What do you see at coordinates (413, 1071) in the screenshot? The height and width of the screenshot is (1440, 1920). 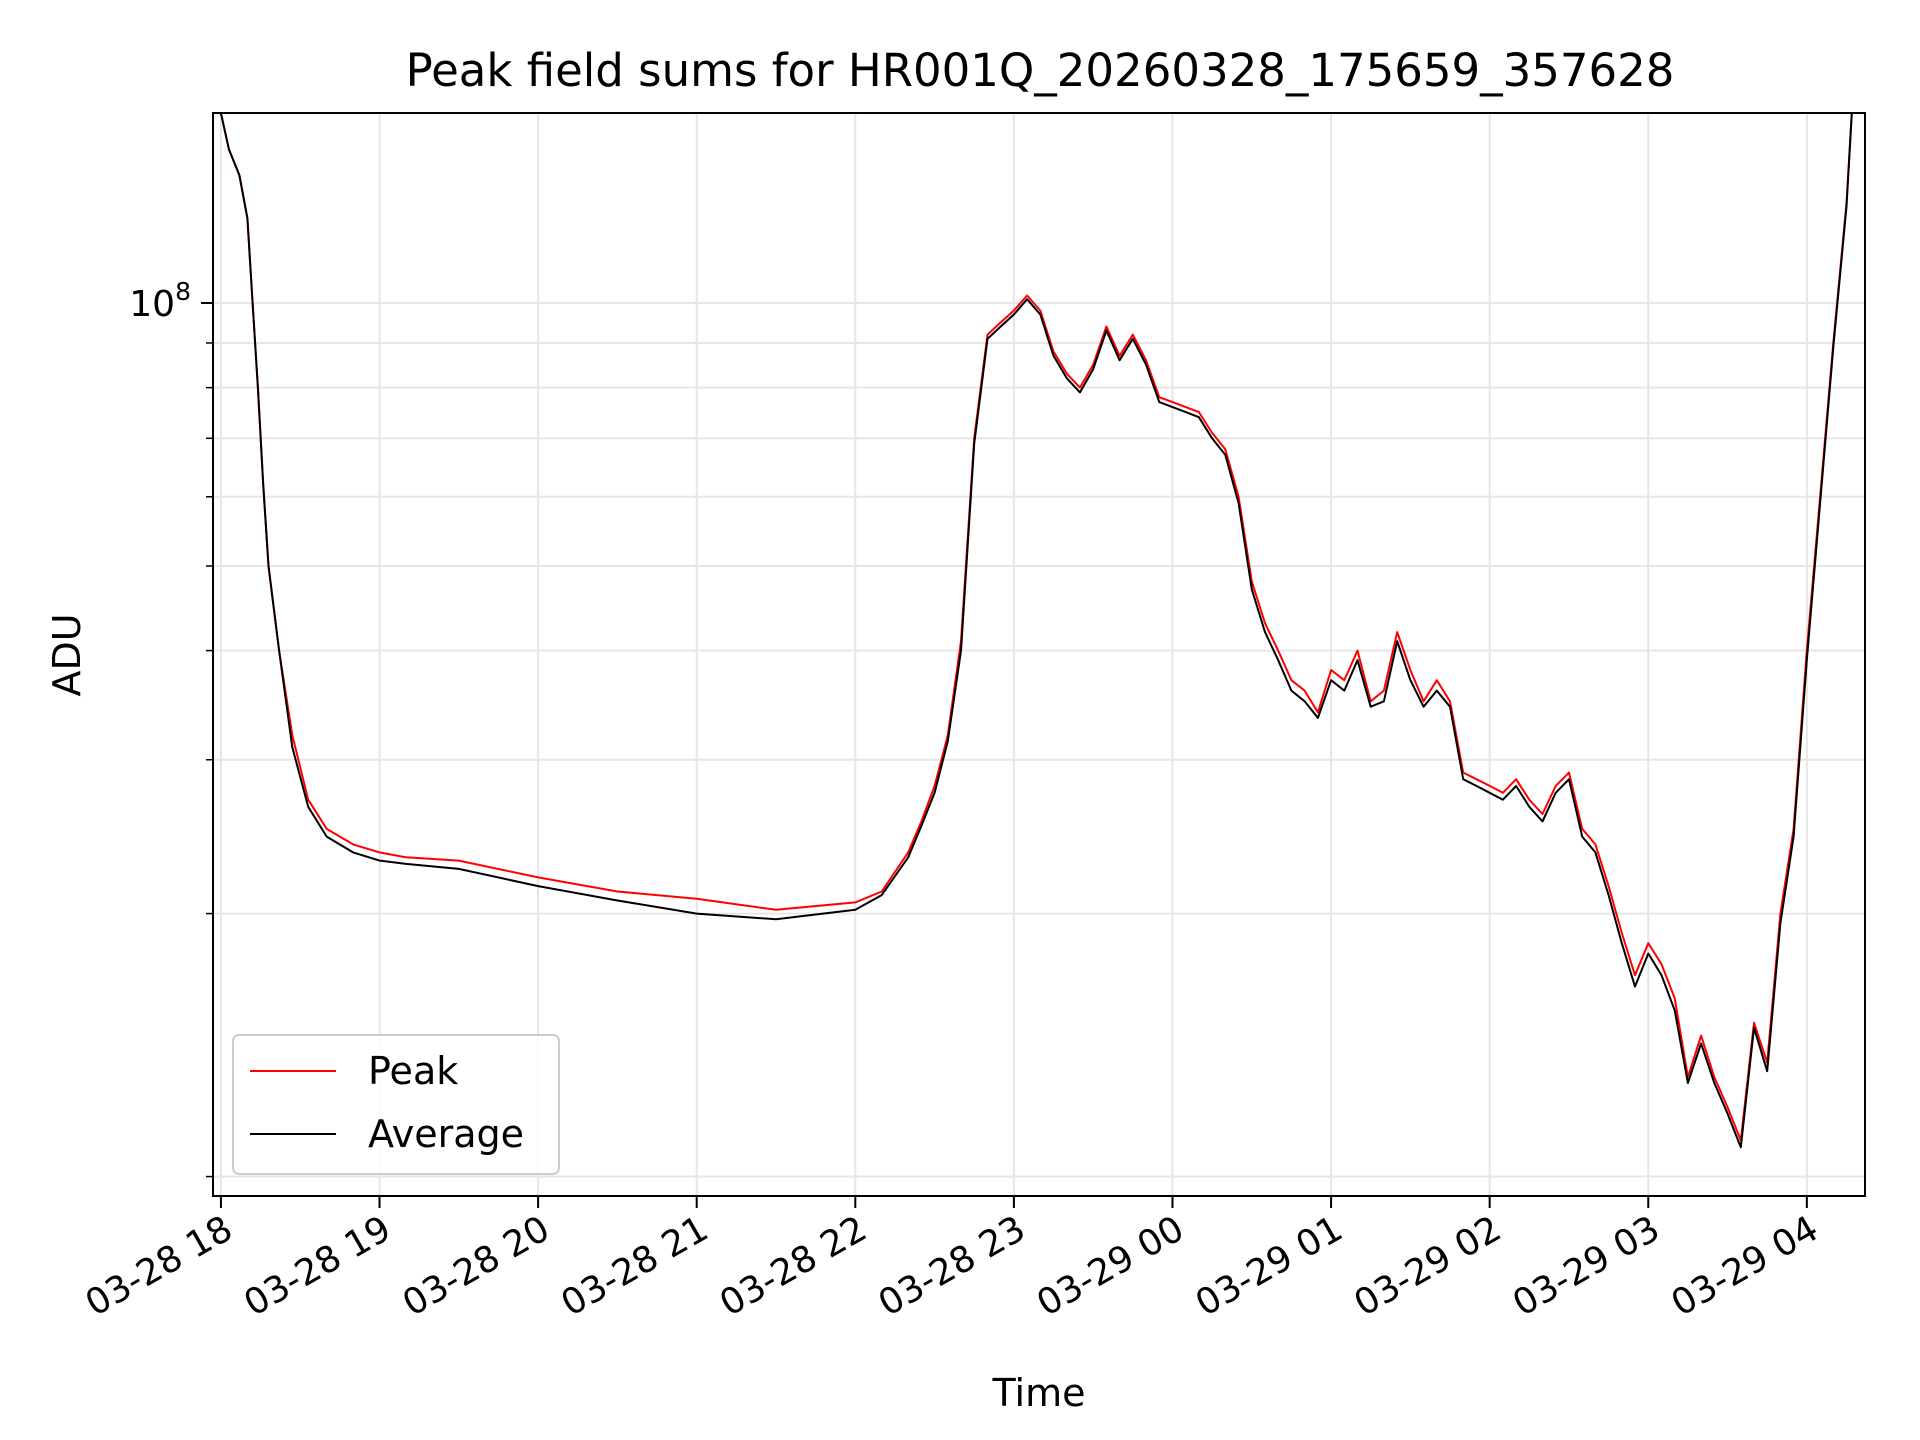 I see `legend-label-peak: Peak` at bounding box center [413, 1071].